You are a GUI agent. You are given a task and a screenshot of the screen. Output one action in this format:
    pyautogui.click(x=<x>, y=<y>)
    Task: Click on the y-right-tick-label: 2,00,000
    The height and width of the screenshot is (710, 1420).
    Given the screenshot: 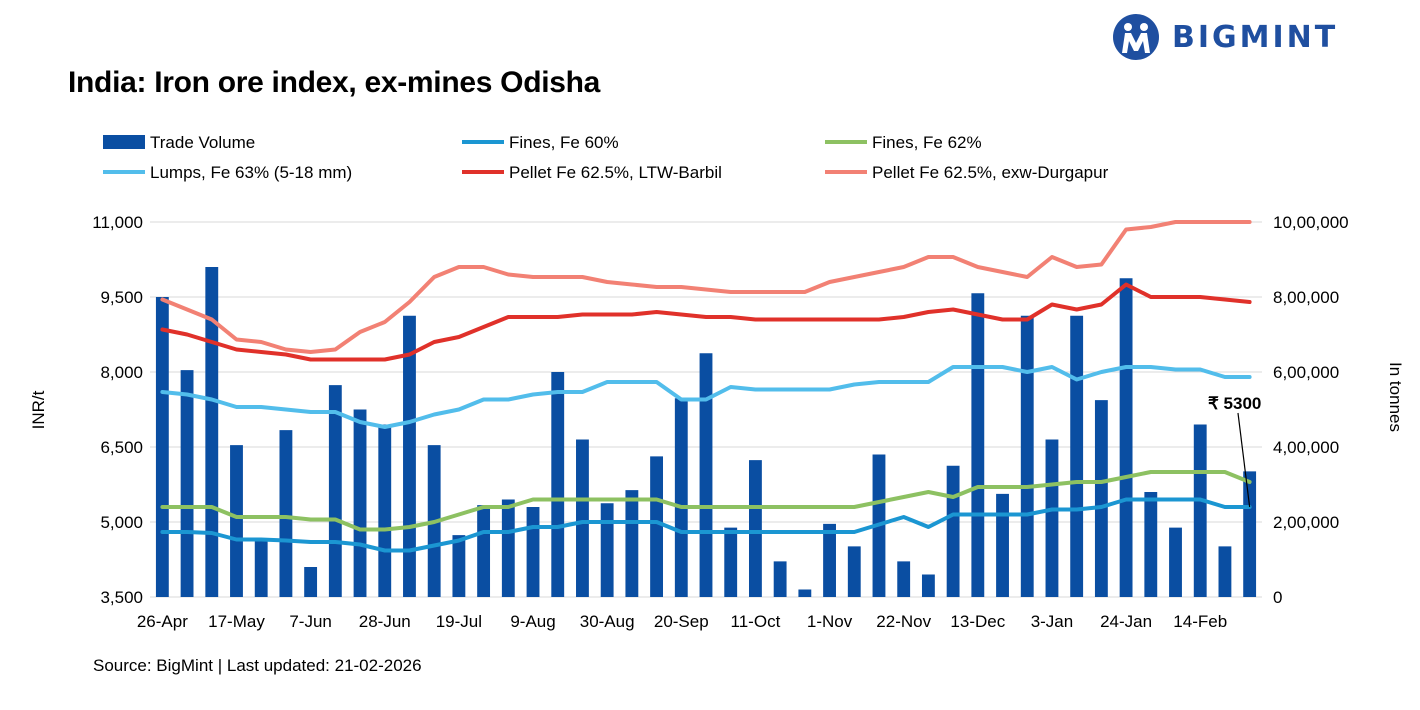 What is the action you would take?
    pyautogui.click(x=1306, y=522)
    